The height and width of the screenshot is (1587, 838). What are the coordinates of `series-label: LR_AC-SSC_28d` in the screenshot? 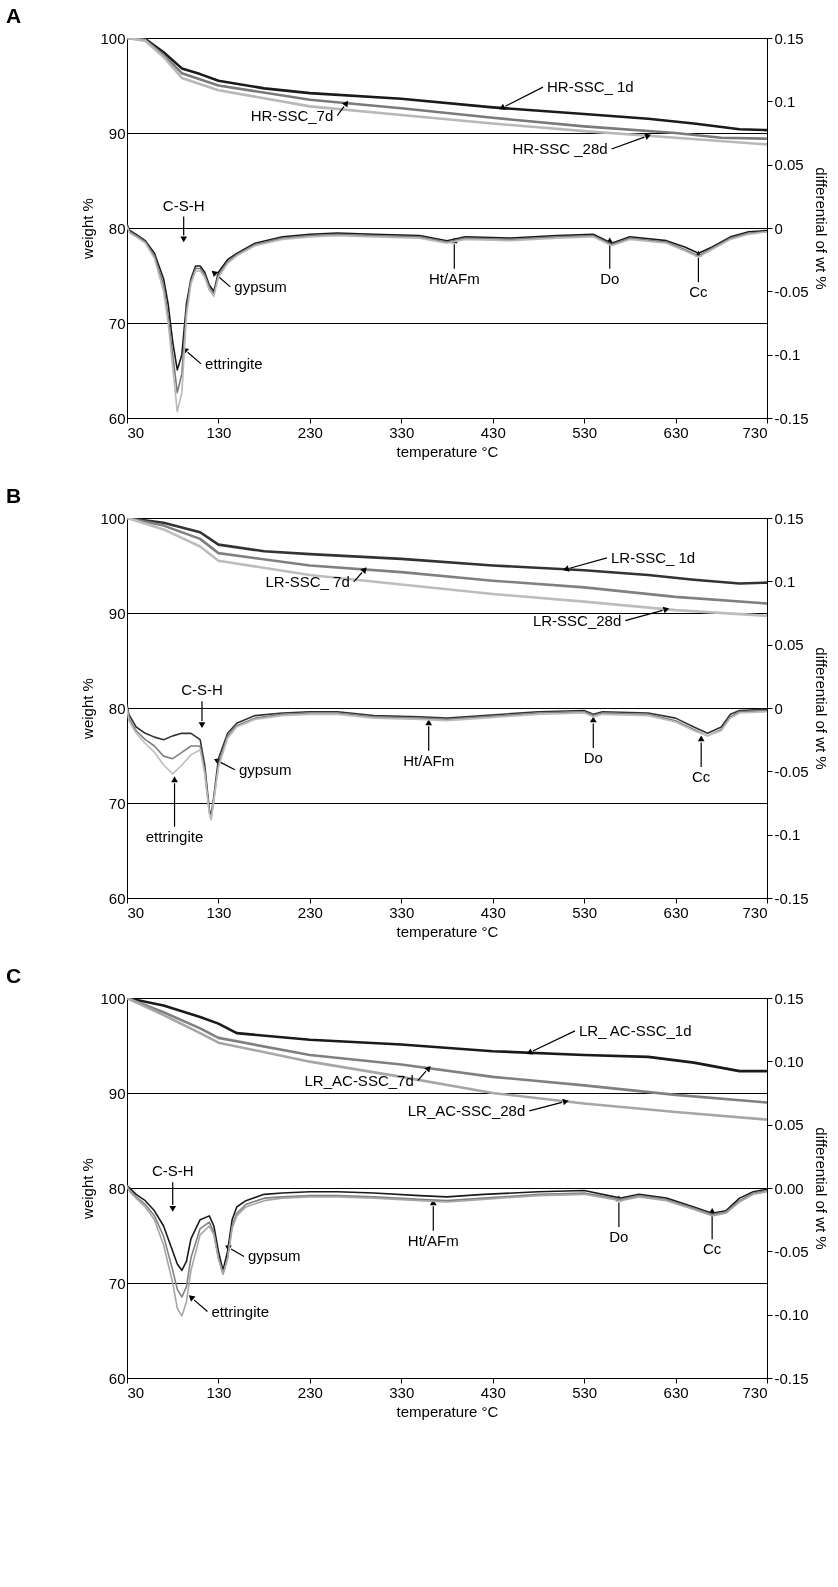 It's located at (466, 1110).